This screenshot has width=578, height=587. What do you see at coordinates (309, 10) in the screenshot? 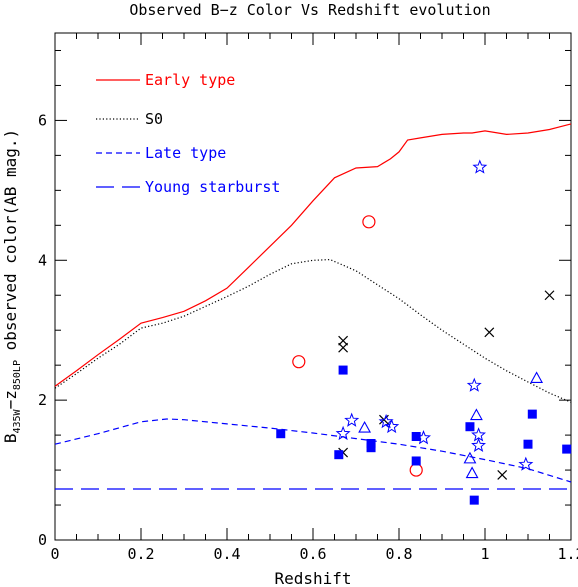
I see `chart-title: Observed B−z Color Vs Redshift evolution` at bounding box center [309, 10].